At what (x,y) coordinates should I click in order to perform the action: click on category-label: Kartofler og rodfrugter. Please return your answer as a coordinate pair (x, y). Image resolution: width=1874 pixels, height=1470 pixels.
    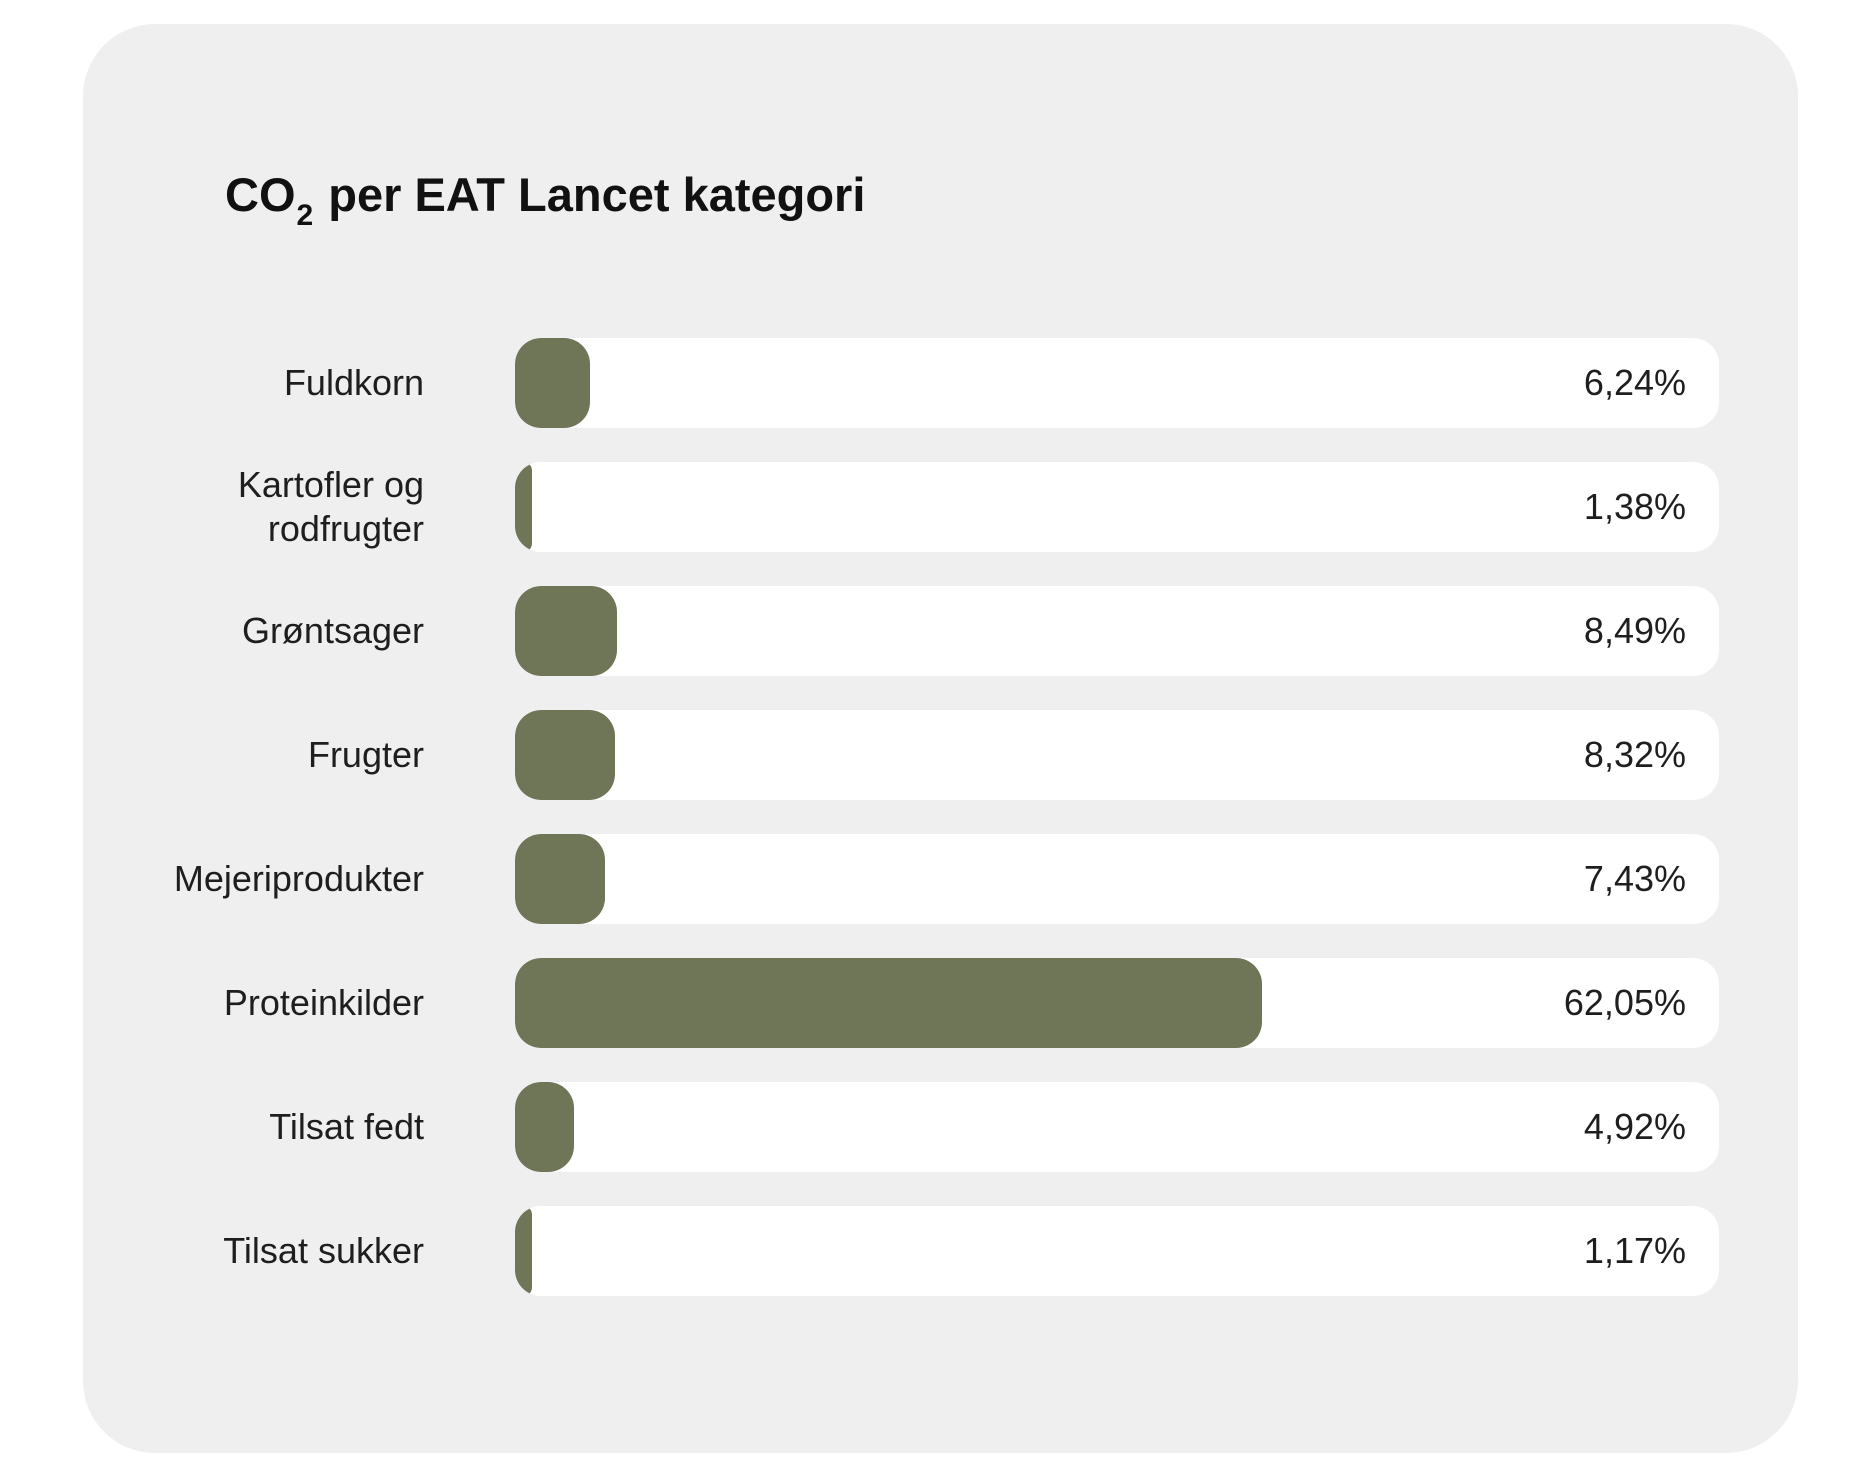
    Looking at the image, I should click on (330, 506).